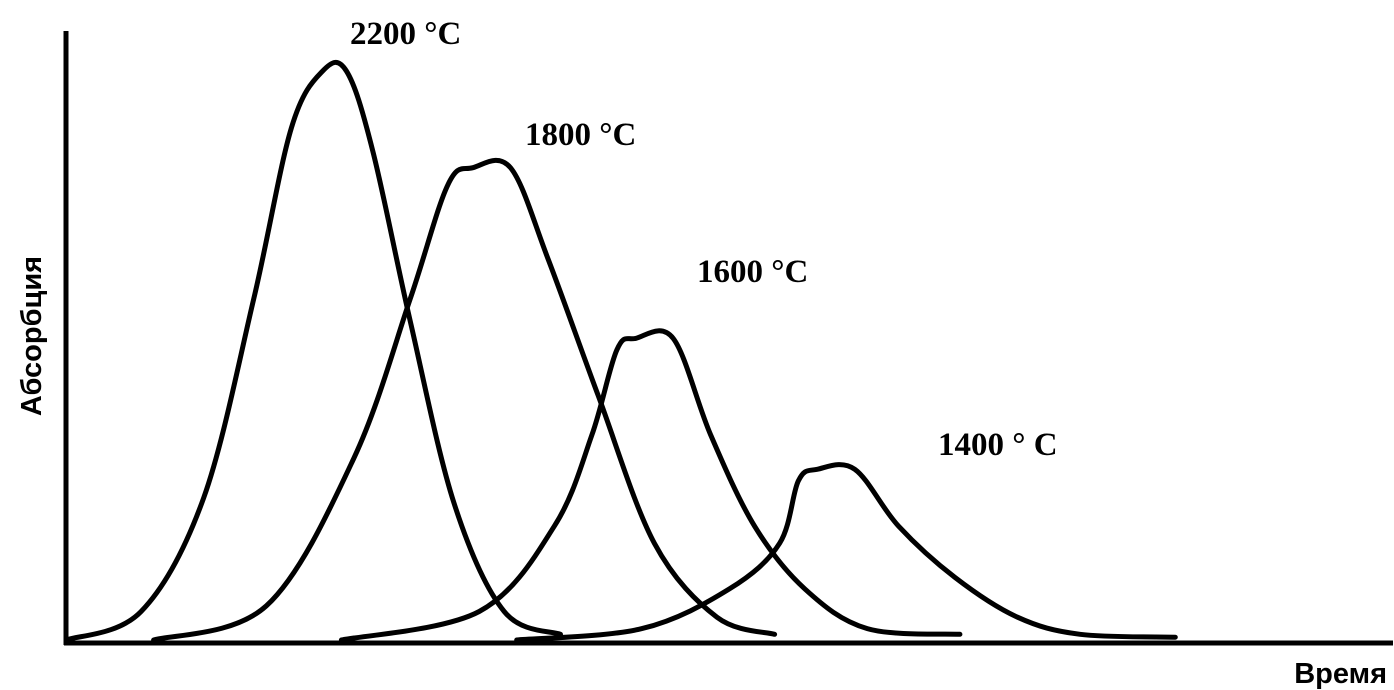  Describe the element at coordinates (752, 272) in the screenshot. I see `peak-label-1600: 1600 °C` at that location.